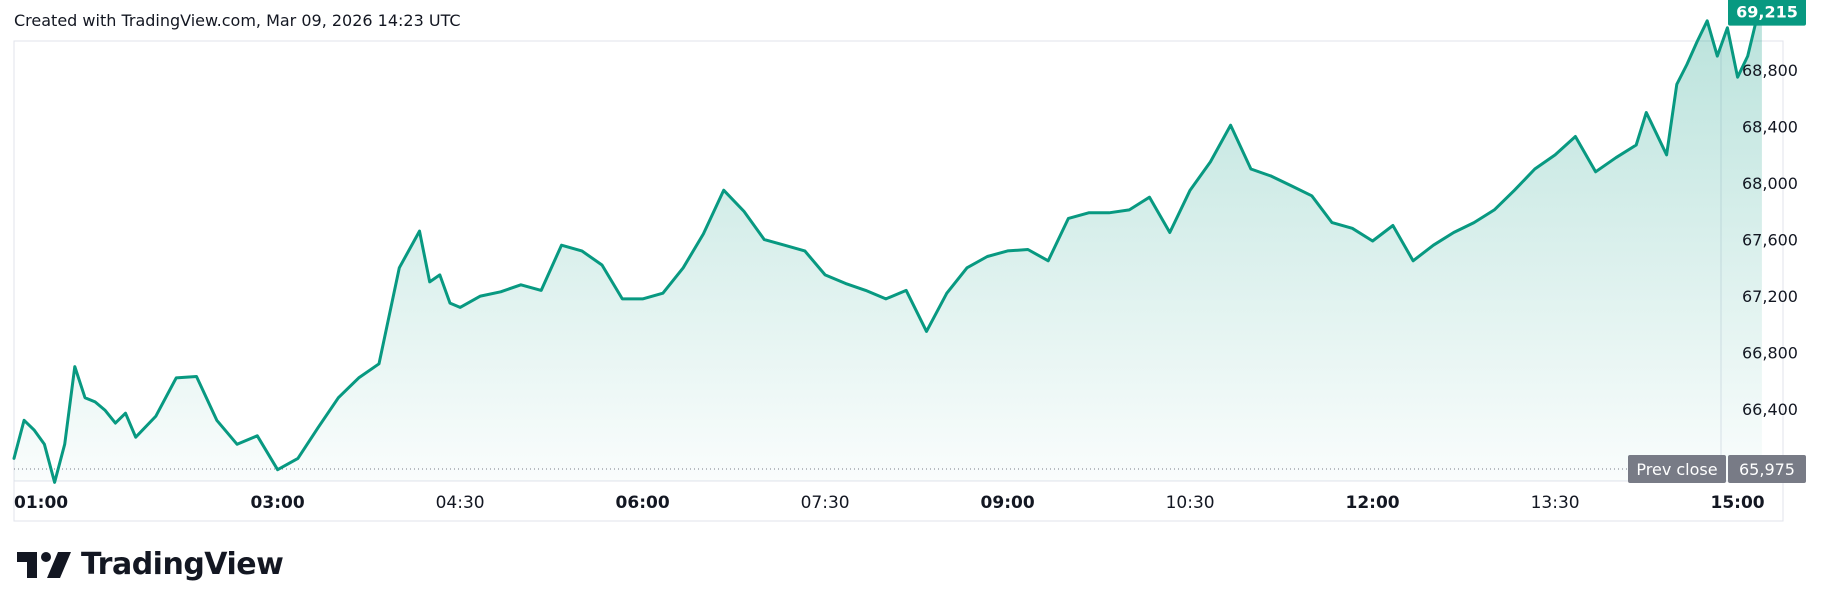 The height and width of the screenshot is (611, 1830). I want to click on last-price-label: 69,215, so click(1767, 12).